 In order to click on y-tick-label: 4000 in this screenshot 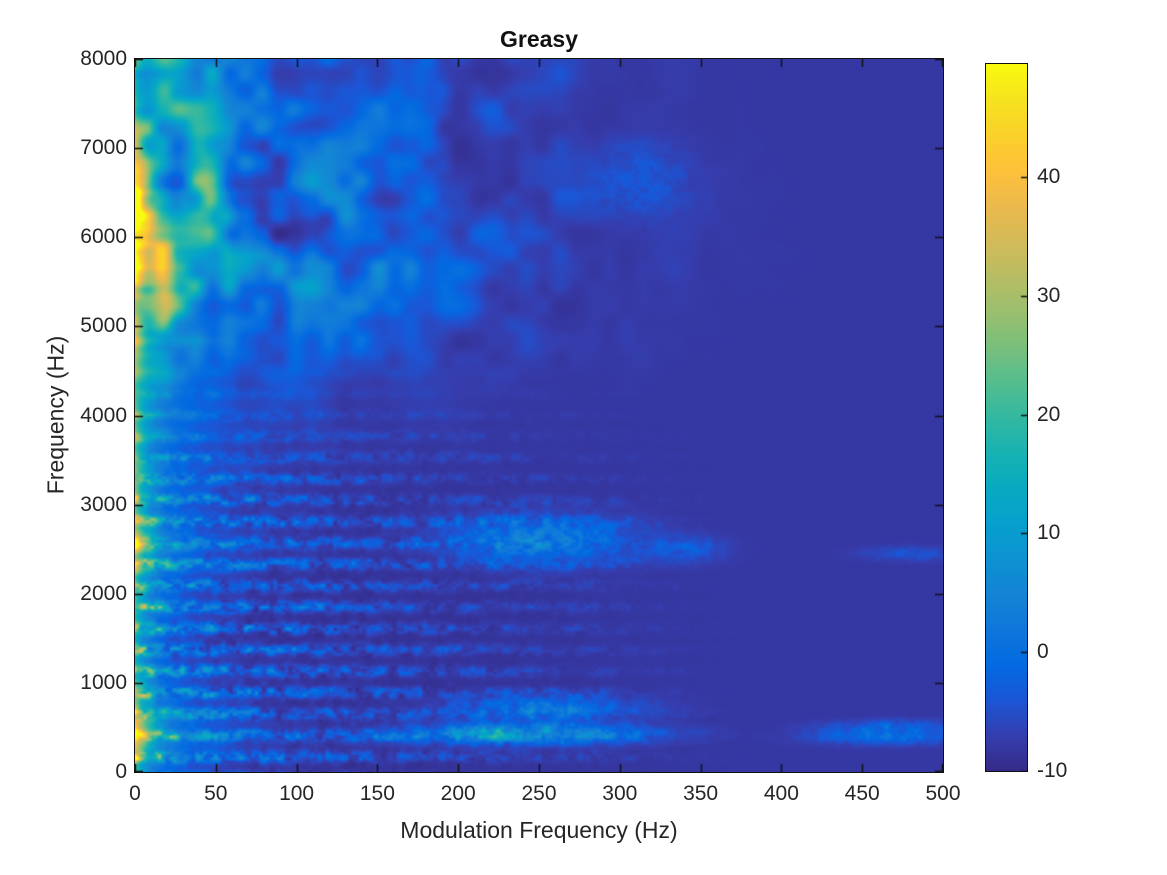, I will do `click(103, 415)`.